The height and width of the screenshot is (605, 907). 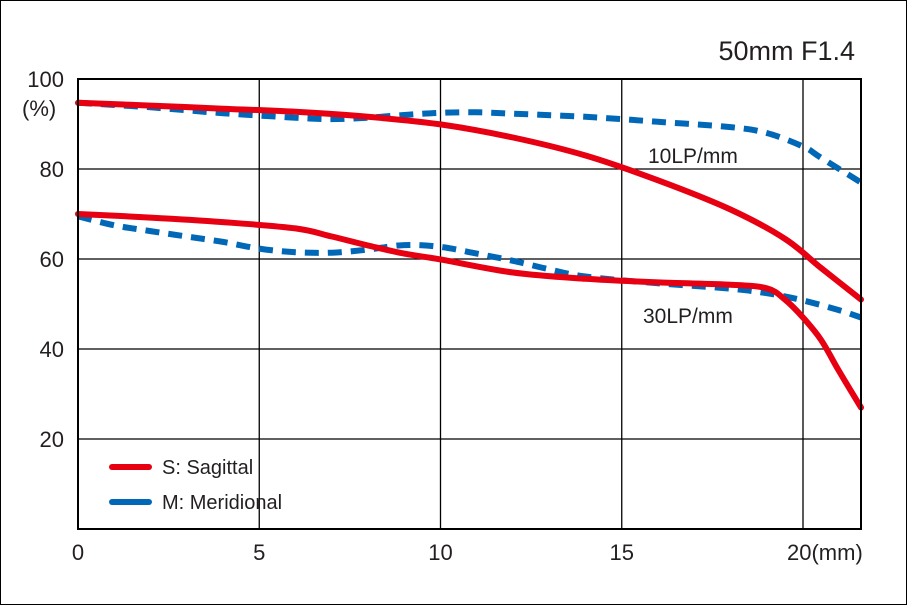 What do you see at coordinates (693, 156) in the screenshot?
I see `annotation-10lp: 10LP/mm` at bounding box center [693, 156].